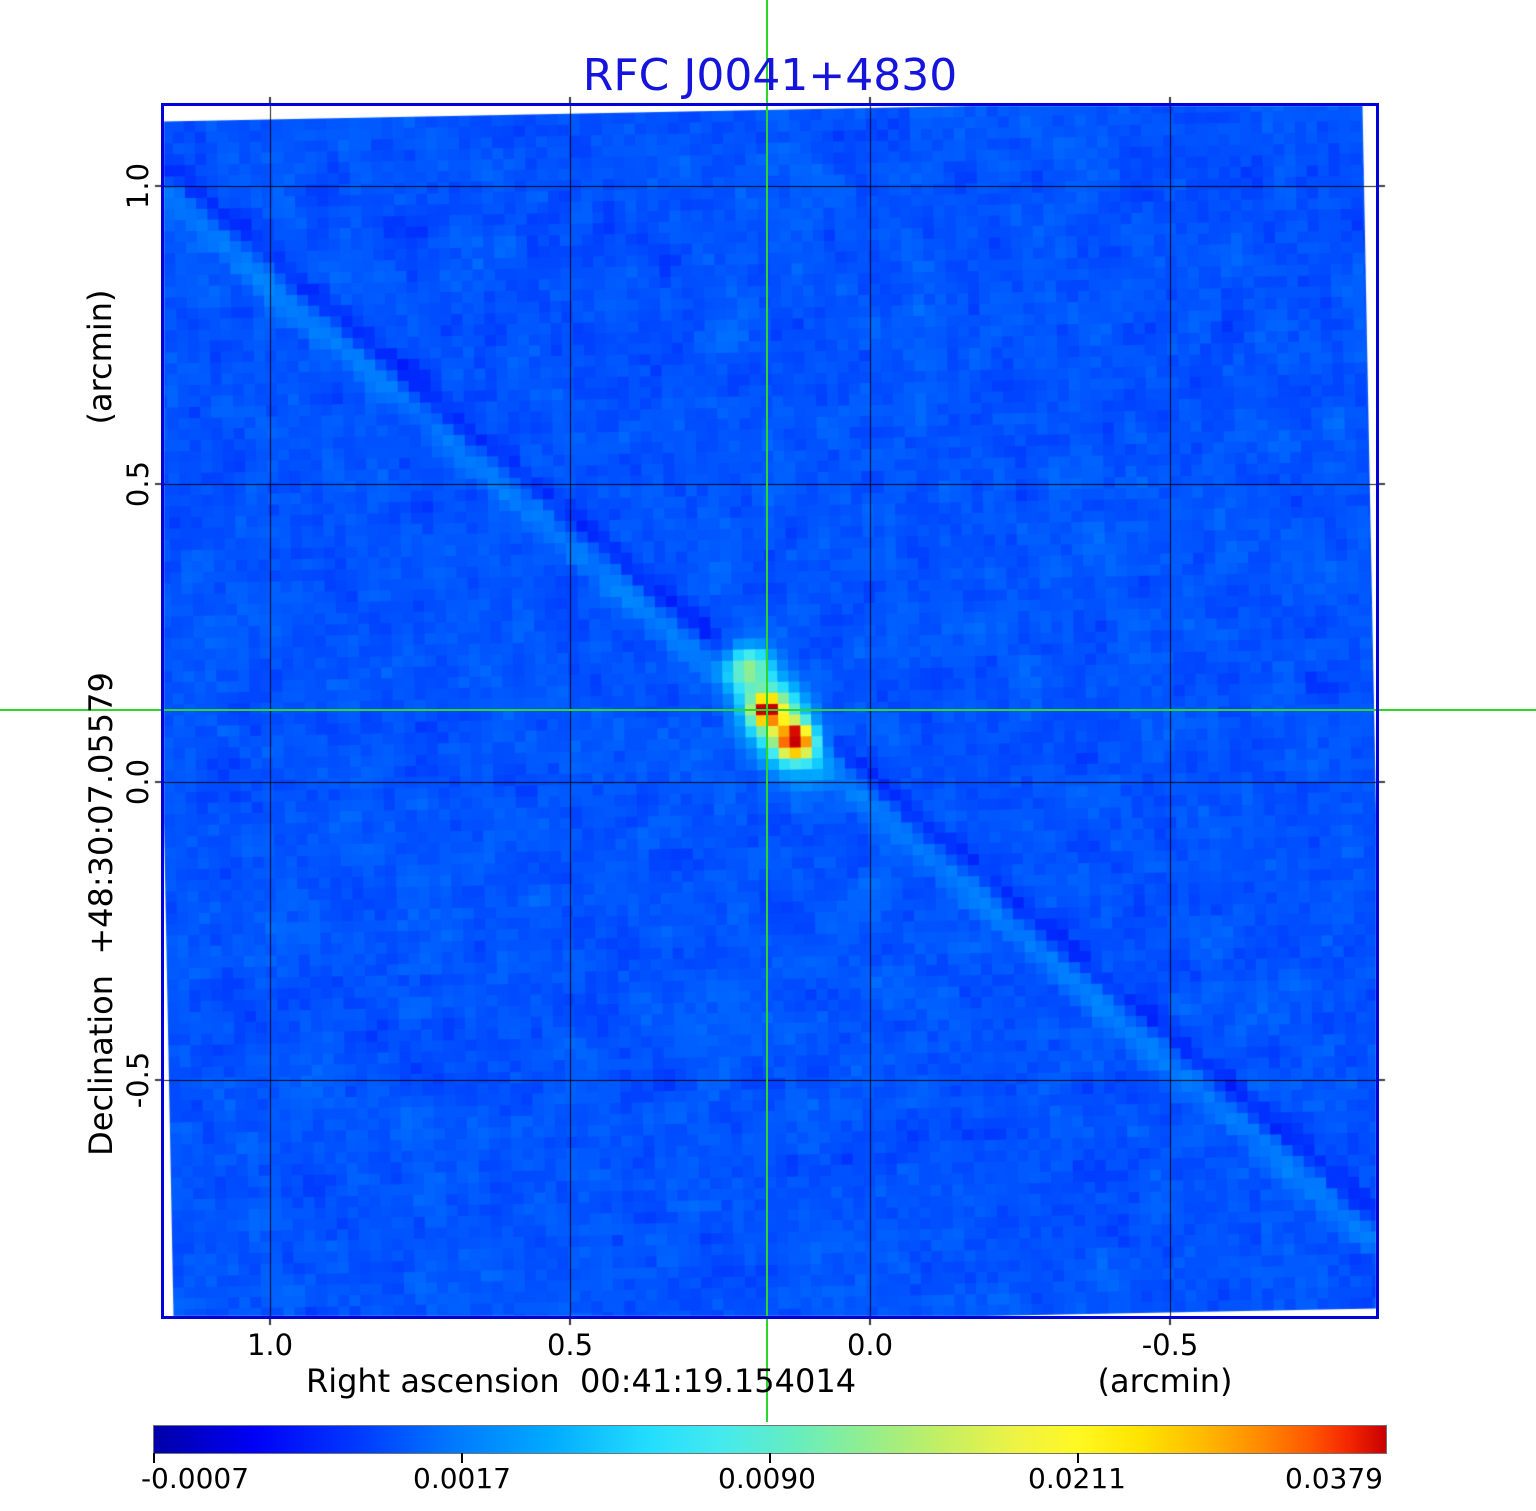 This screenshot has height=1511, width=1536. Describe the element at coordinates (1334, 1478) in the screenshot. I see `colorbar-tick-label: 0.0379` at that location.